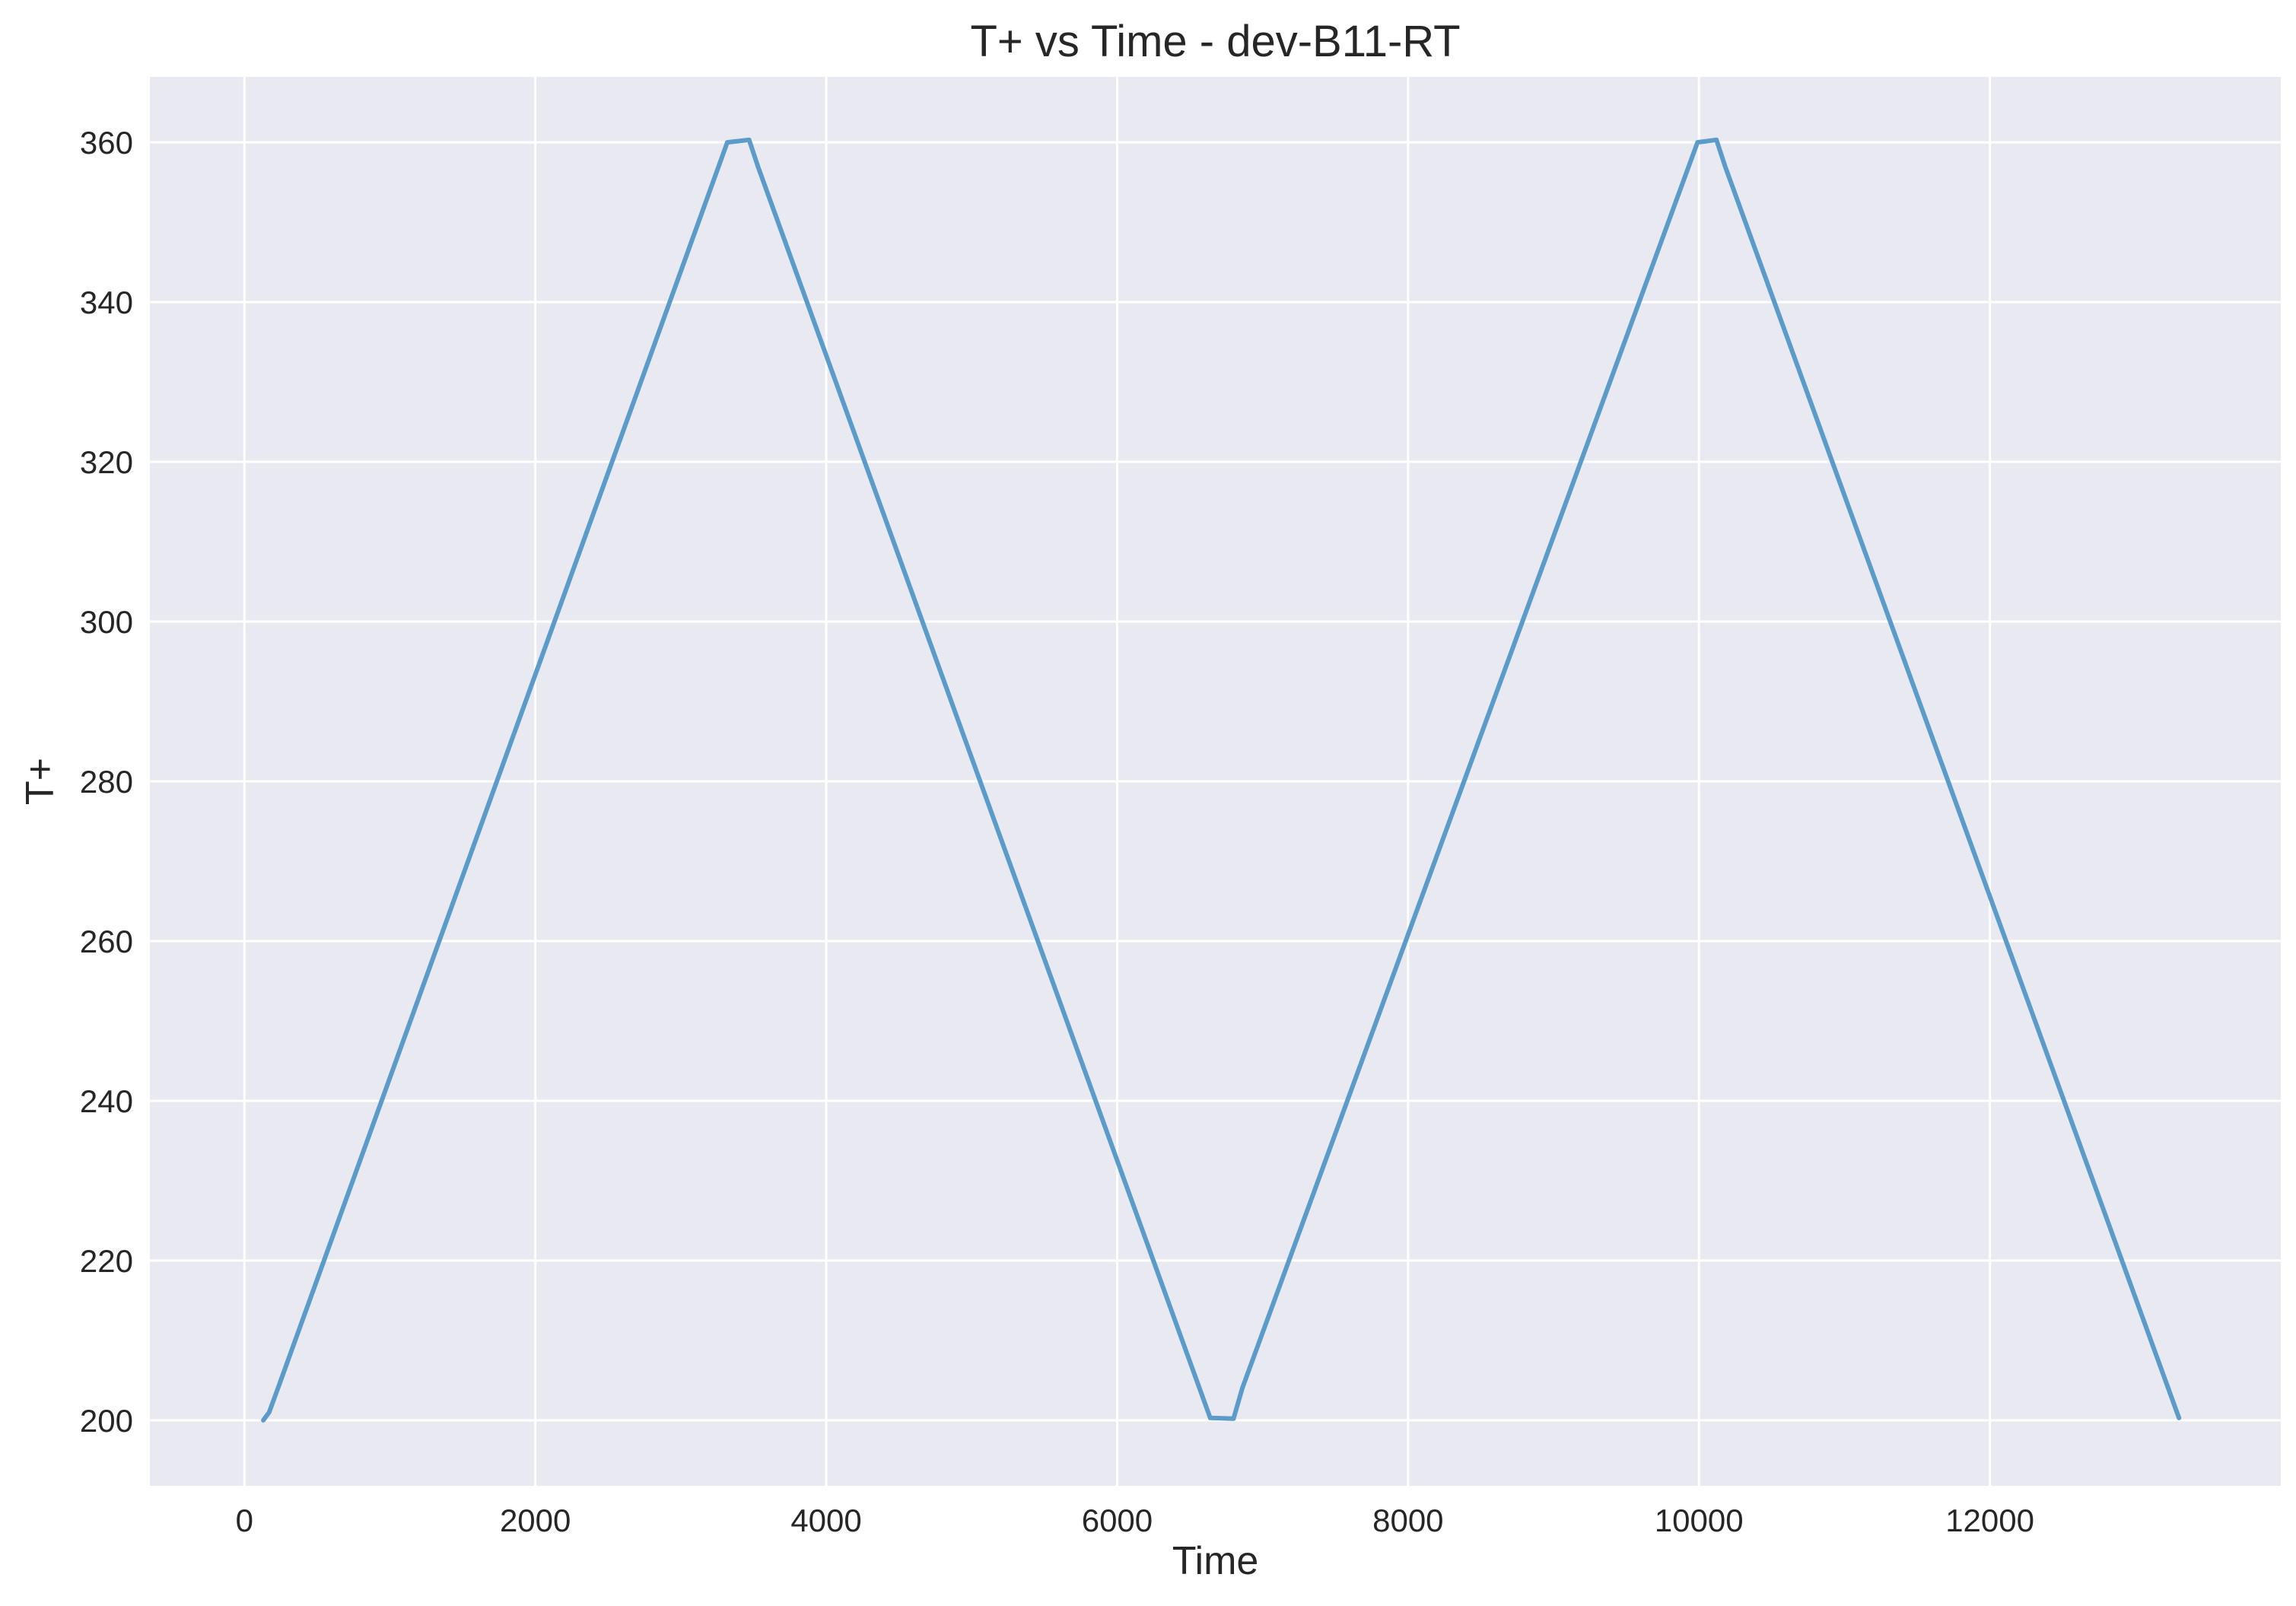  What do you see at coordinates (107, 1101) in the screenshot?
I see `y-tick-label: 240` at bounding box center [107, 1101].